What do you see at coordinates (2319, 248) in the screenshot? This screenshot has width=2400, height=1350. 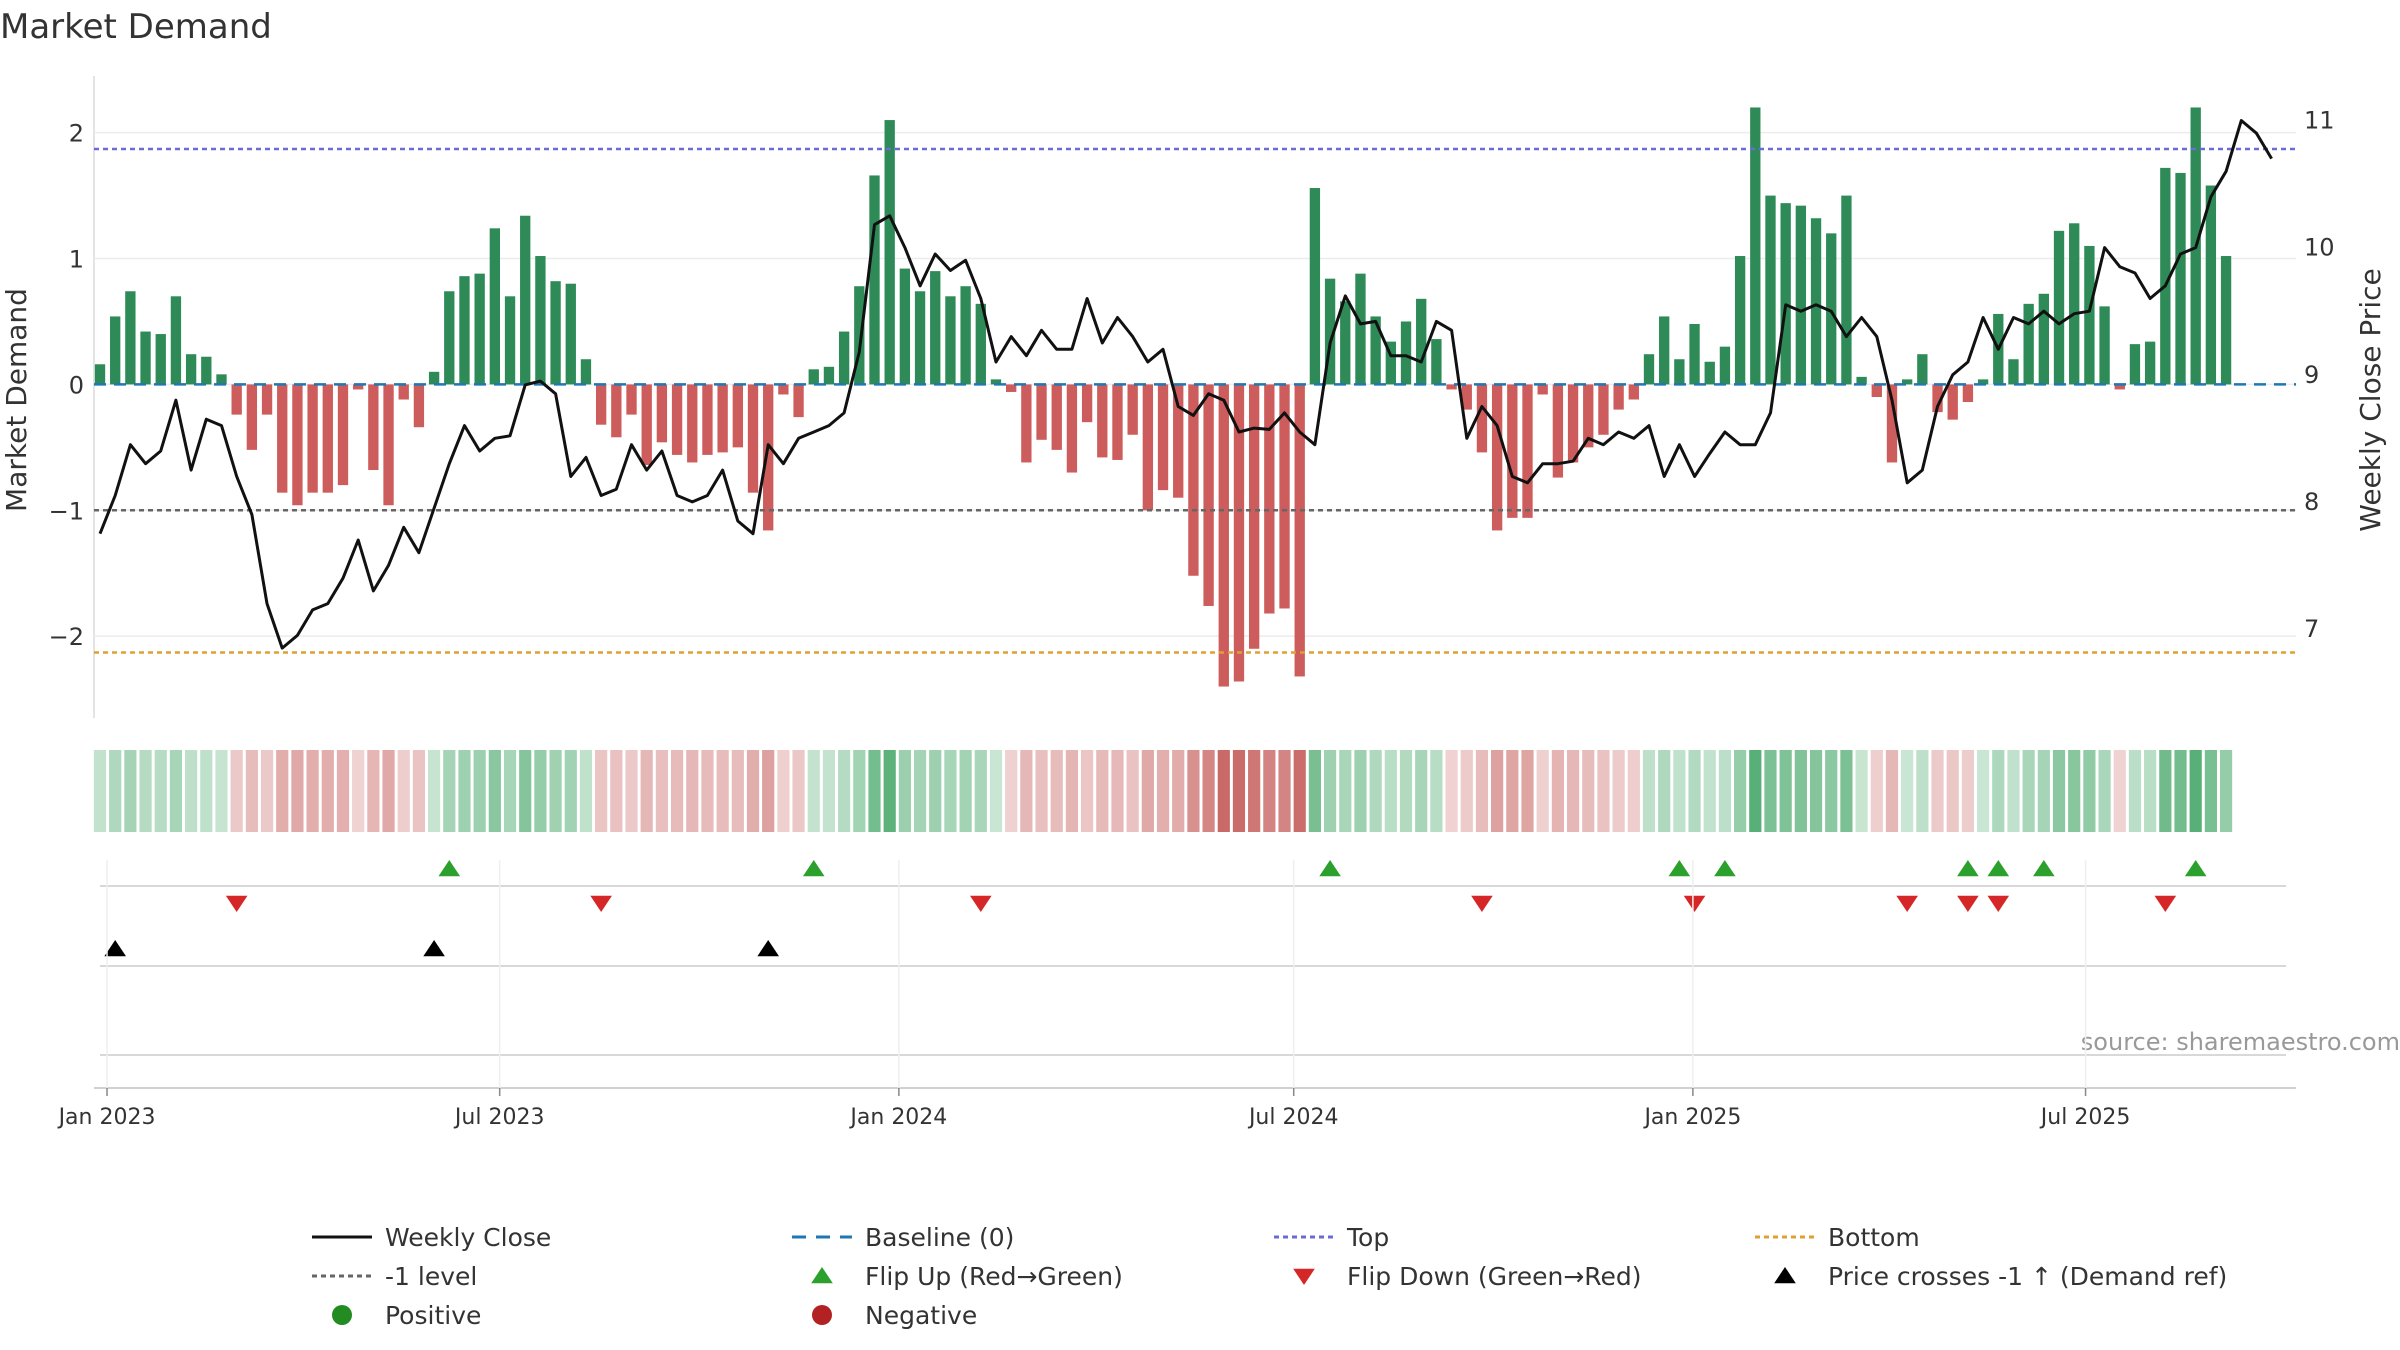 I see `y2-tick-label: 10` at bounding box center [2319, 248].